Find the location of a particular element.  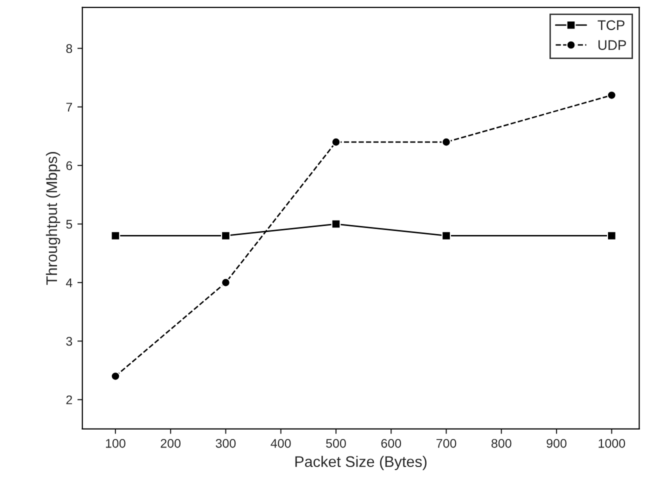

y-tick-label: 4 is located at coordinates (69, 283).